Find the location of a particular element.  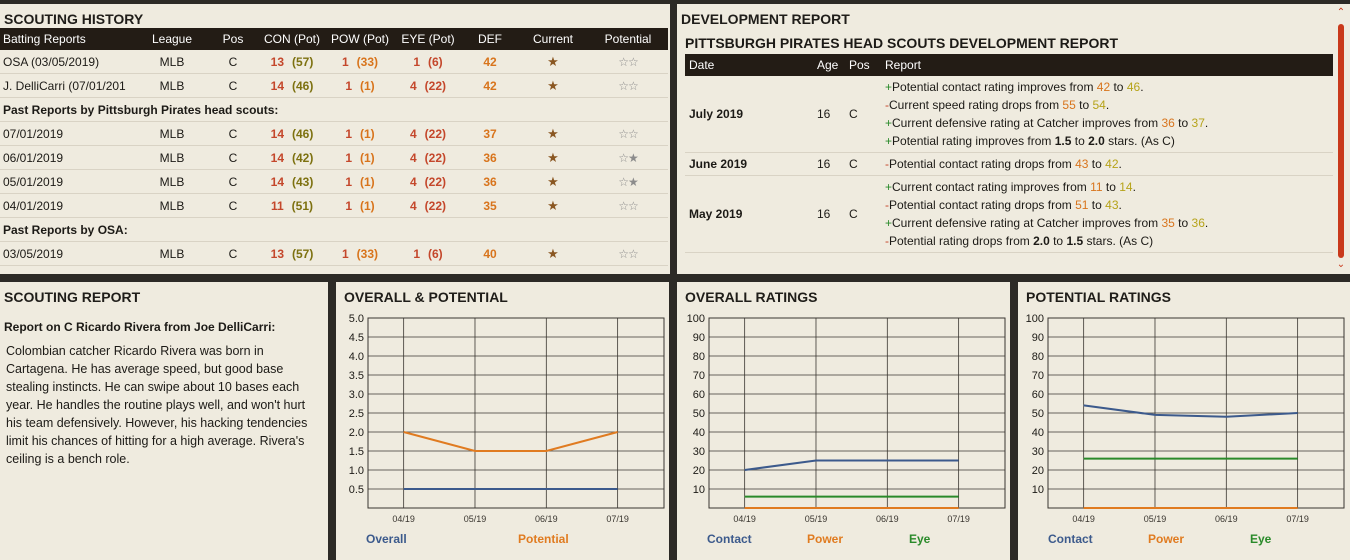

date-header: Date is located at coordinates (749, 65).